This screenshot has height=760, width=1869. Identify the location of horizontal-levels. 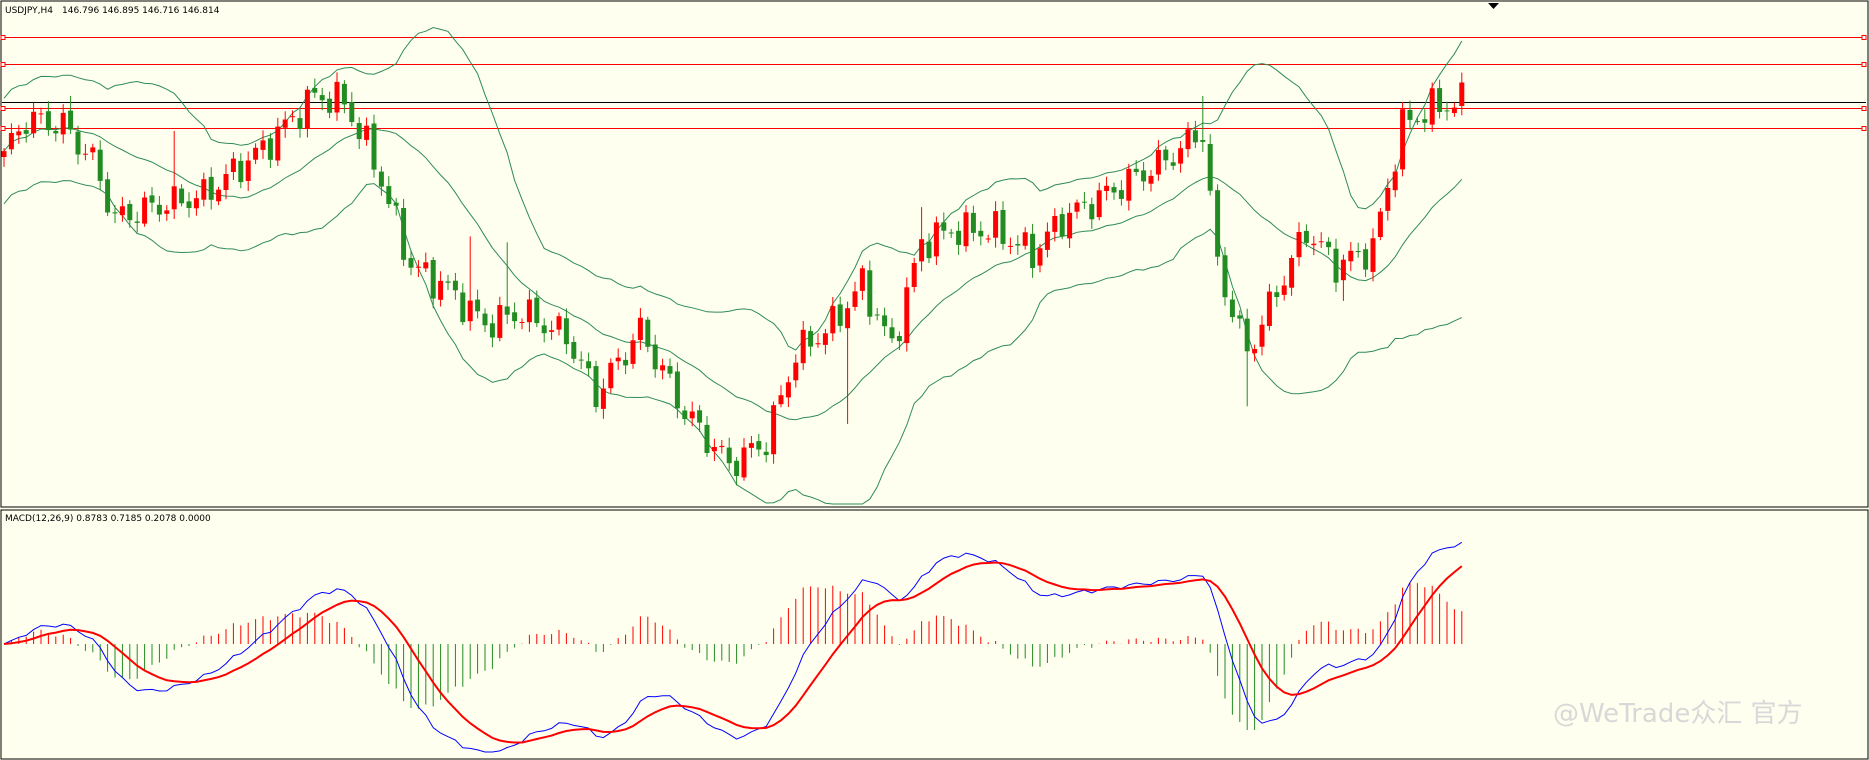
(933, 83).